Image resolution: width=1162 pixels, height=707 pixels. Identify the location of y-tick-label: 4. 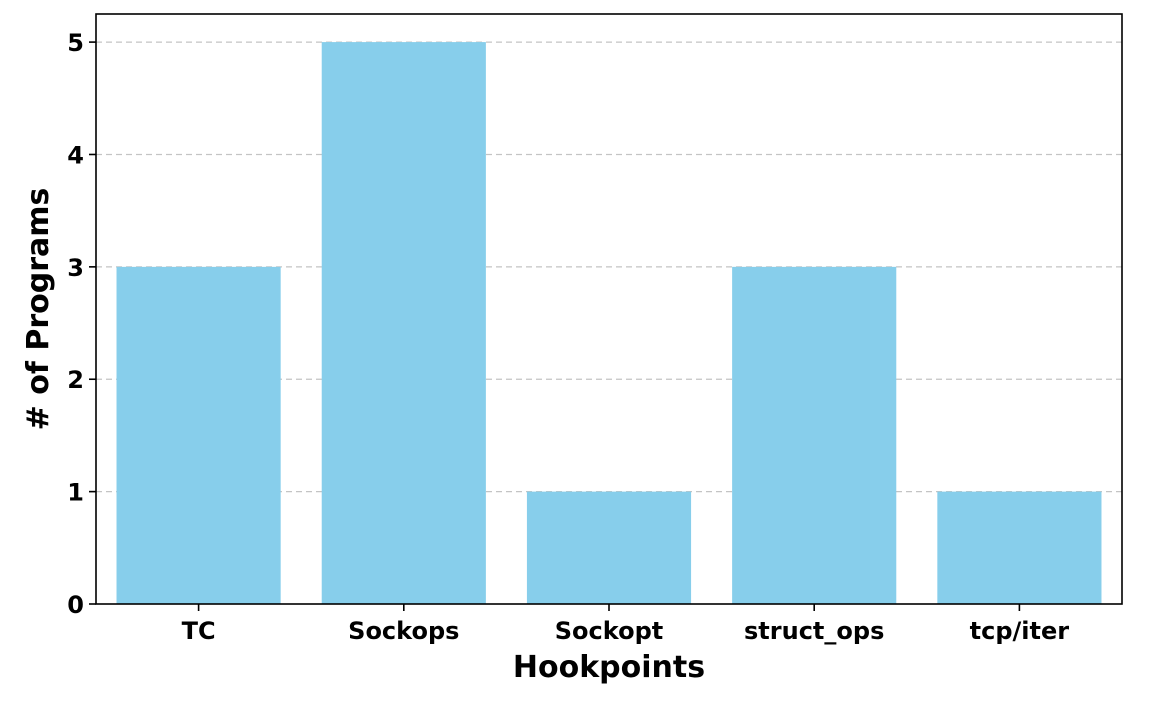
(75, 155).